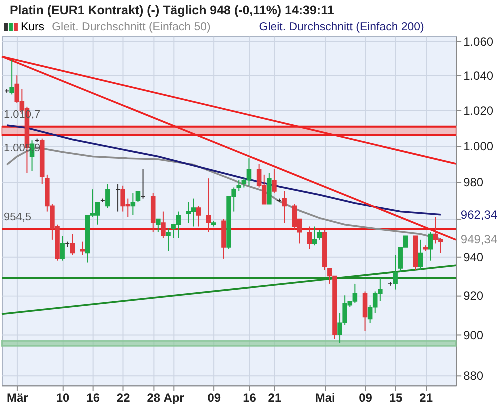 Image resolution: width=500 pixels, height=408 pixels. What do you see at coordinates (17, 398) in the screenshot?
I see `x-tick-label: Mär` at bounding box center [17, 398].